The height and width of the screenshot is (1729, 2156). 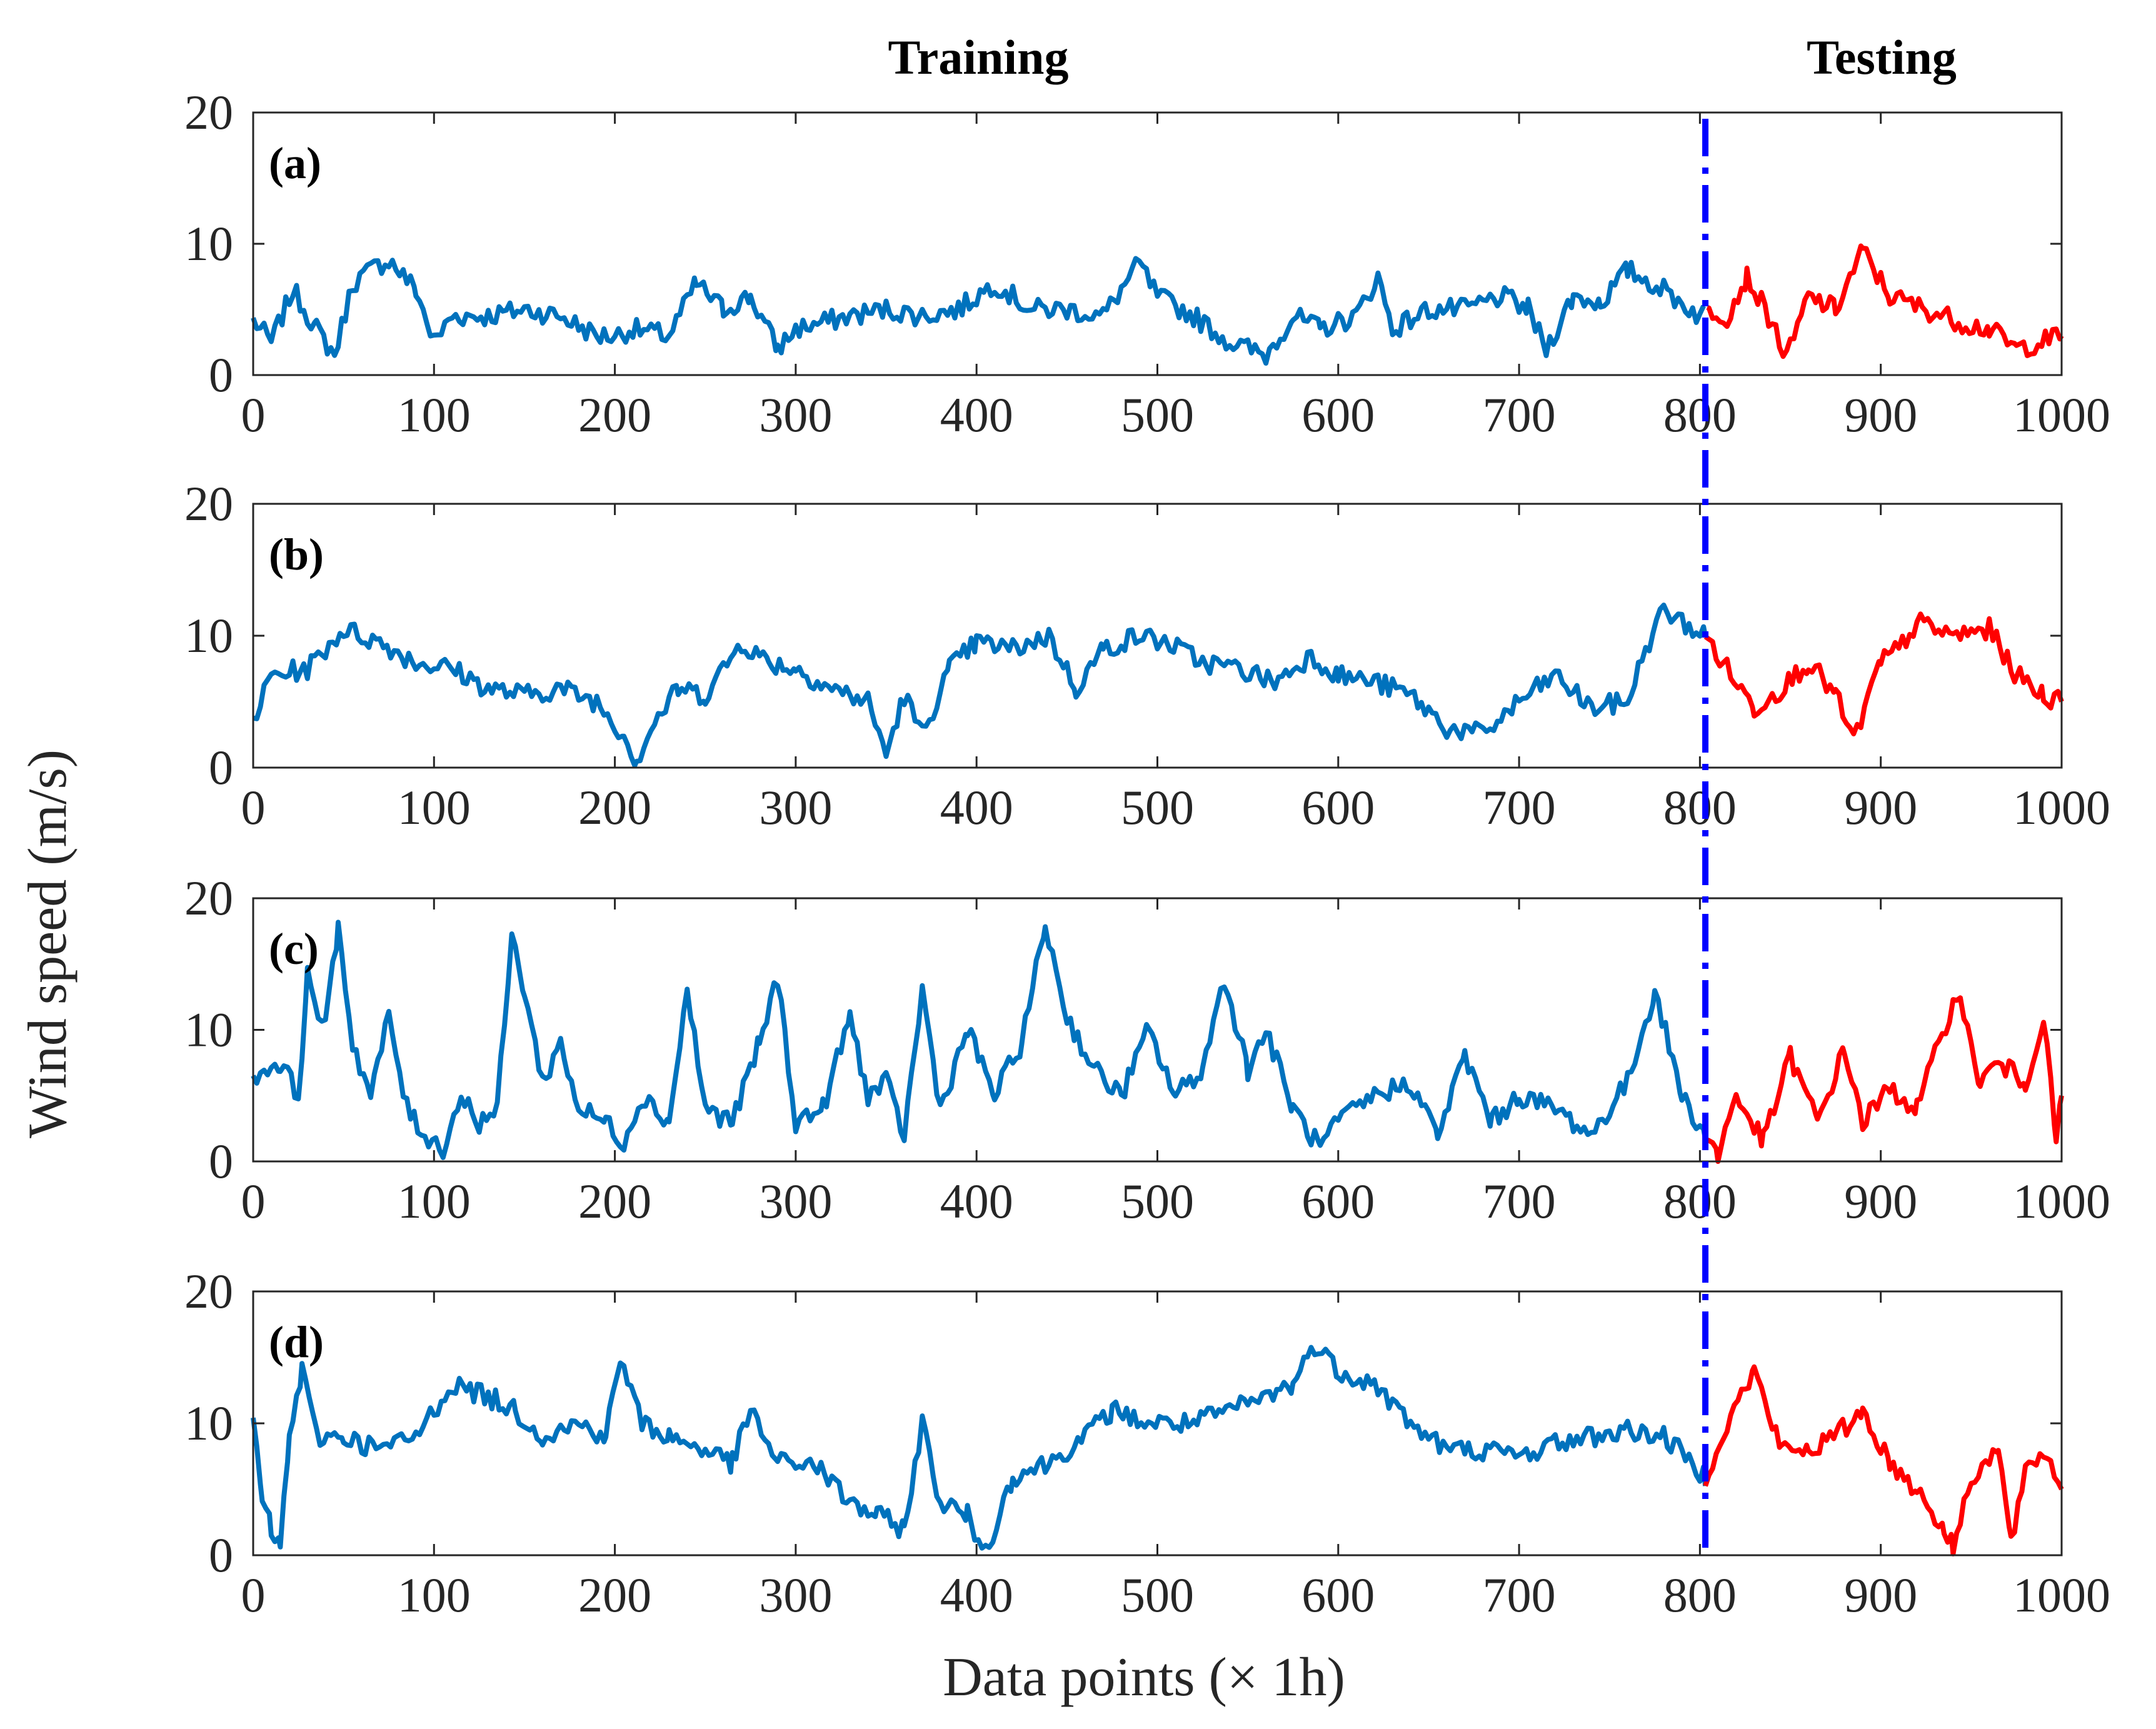 I want to click on x-tick-label-3-3: 300, so click(x=795, y=1595).